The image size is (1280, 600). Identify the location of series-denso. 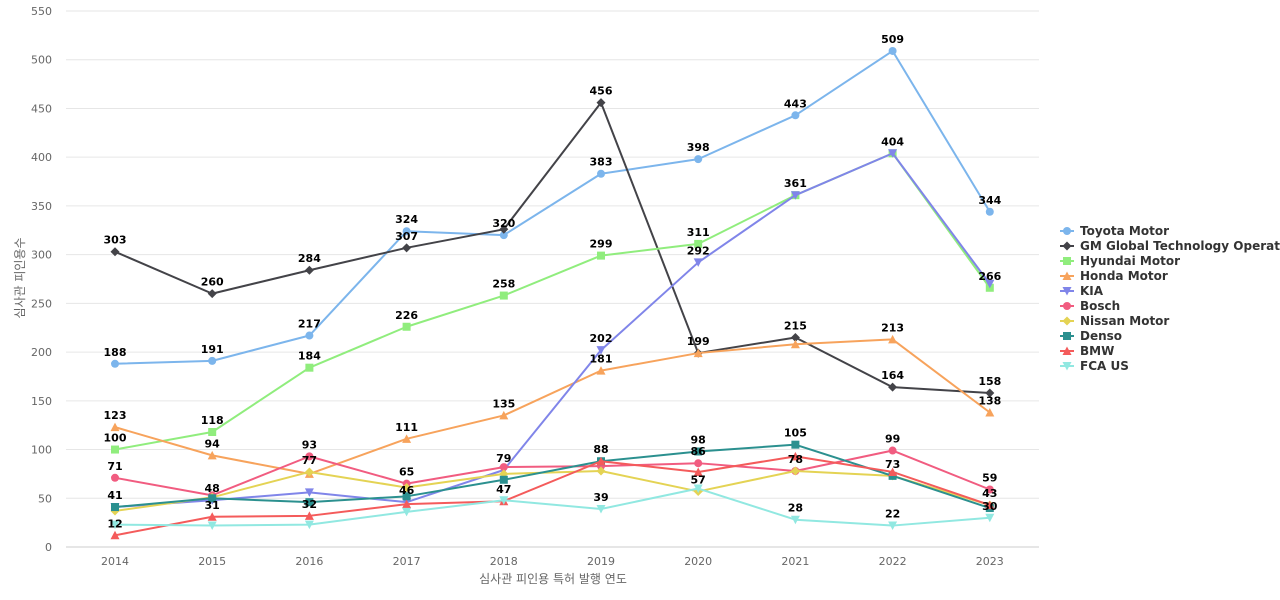
(552, 476).